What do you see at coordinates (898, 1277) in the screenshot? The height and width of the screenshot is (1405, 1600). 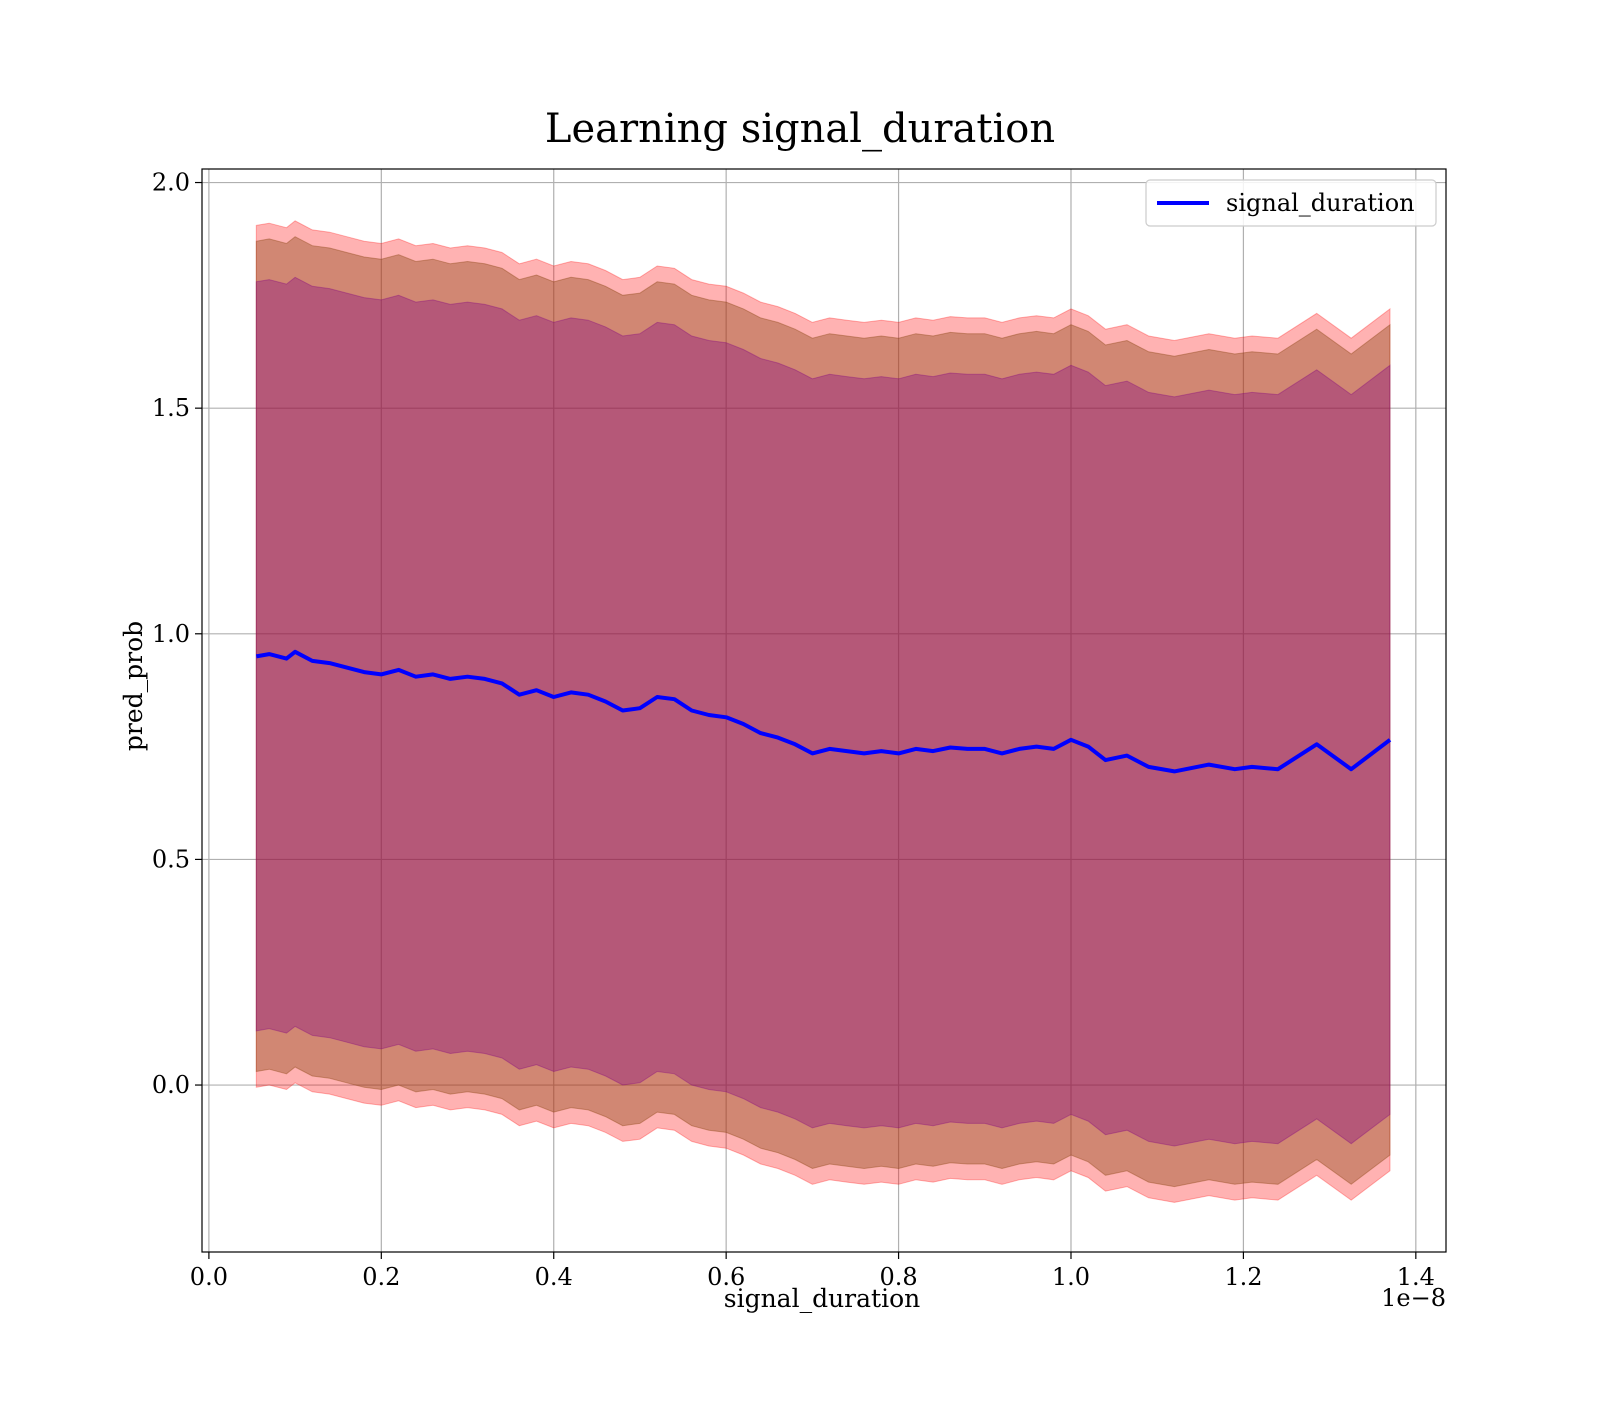 I see `x-tick-label: 0.8` at bounding box center [898, 1277].